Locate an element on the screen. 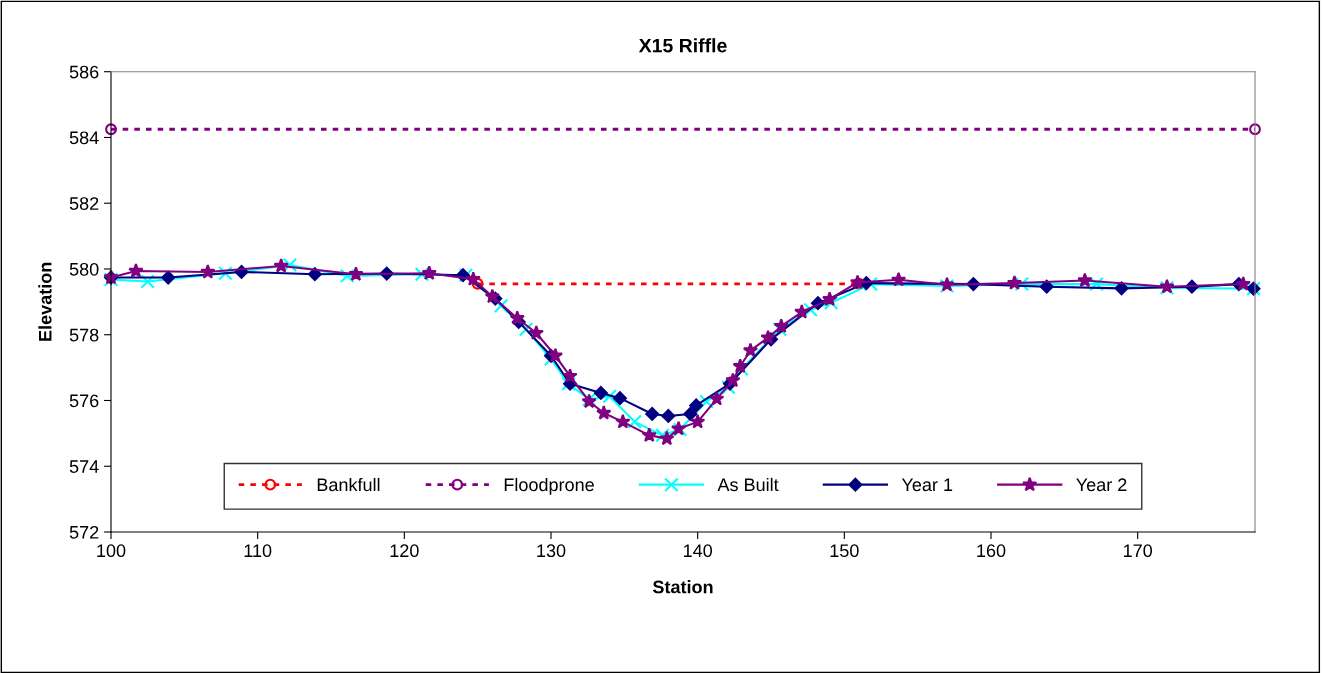  y-tick-label: 578 is located at coordinates (84, 335).